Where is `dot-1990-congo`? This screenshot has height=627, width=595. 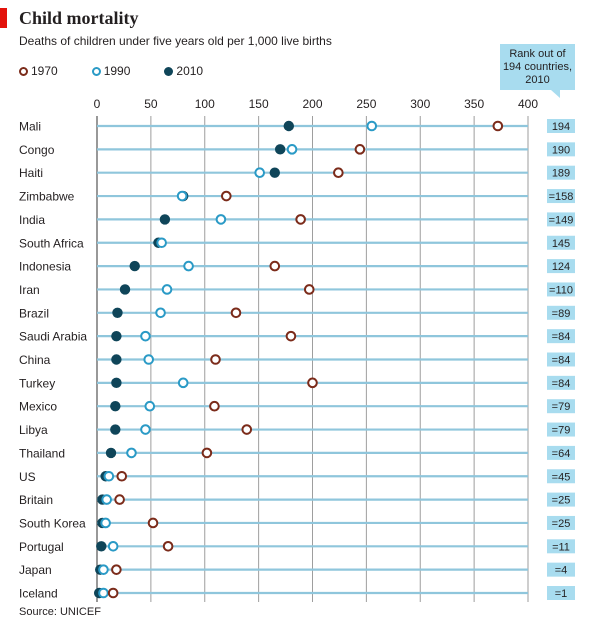
dot-1990-congo is located at coordinates (292, 149).